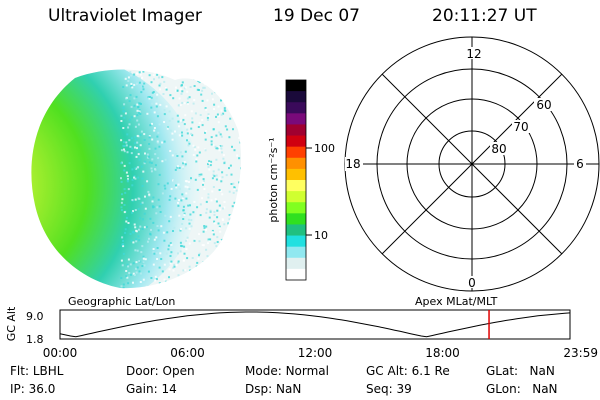 The height and width of the screenshot is (400, 600). Describe the element at coordinates (543, 105) in the screenshot. I see `lat-label-60: 60` at that location.